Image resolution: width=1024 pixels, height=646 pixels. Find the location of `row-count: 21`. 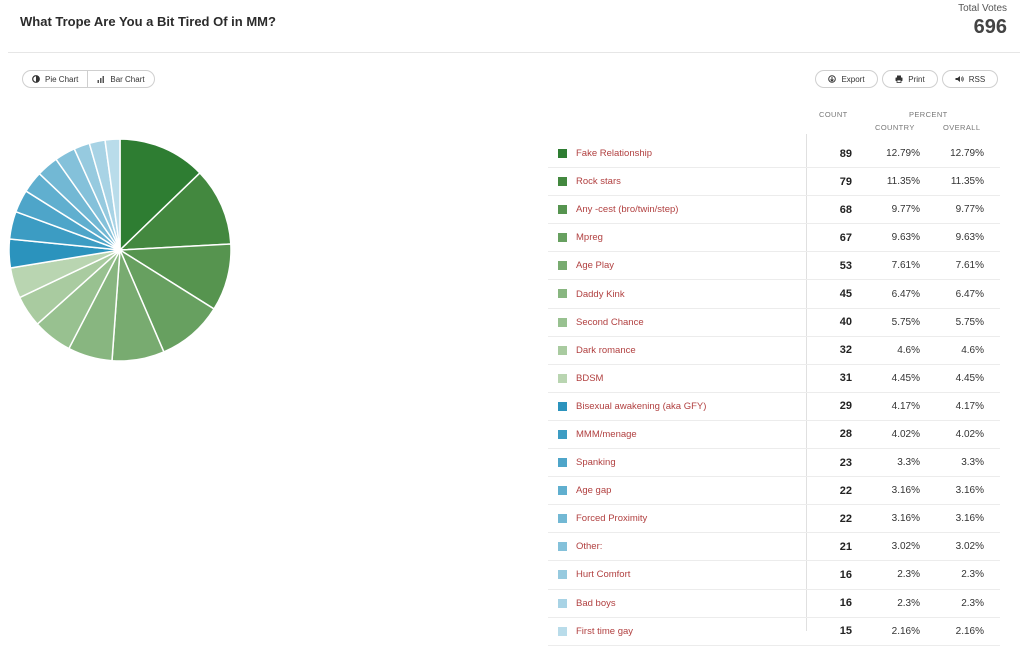

row-count: 21 is located at coordinates (845, 546).